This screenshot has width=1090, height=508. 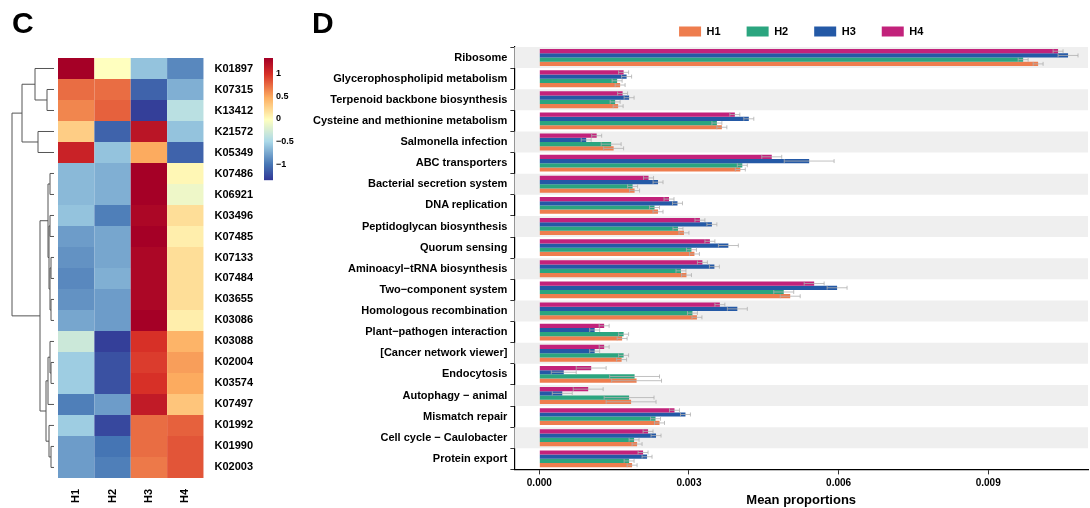 What do you see at coordinates (988, 483) in the screenshot?
I see `x-tick-label: 0.009` at bounding box center [988, 483].